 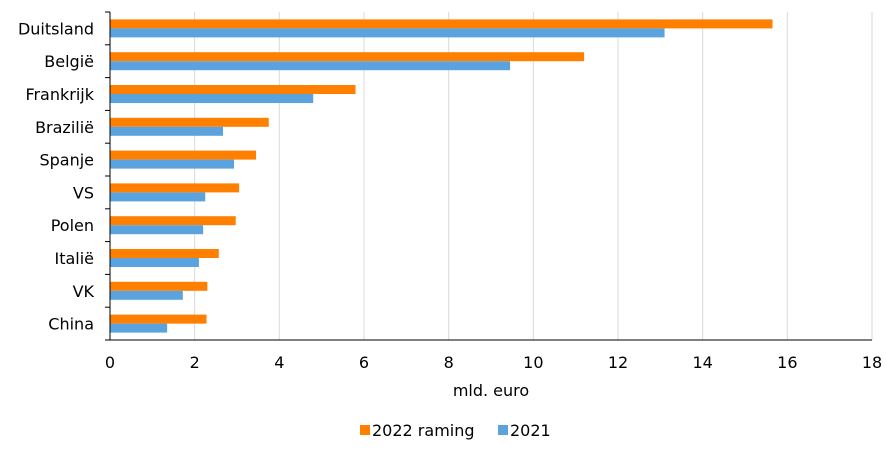 I want to click on category-label: Polen, so click(x=72, y=225).